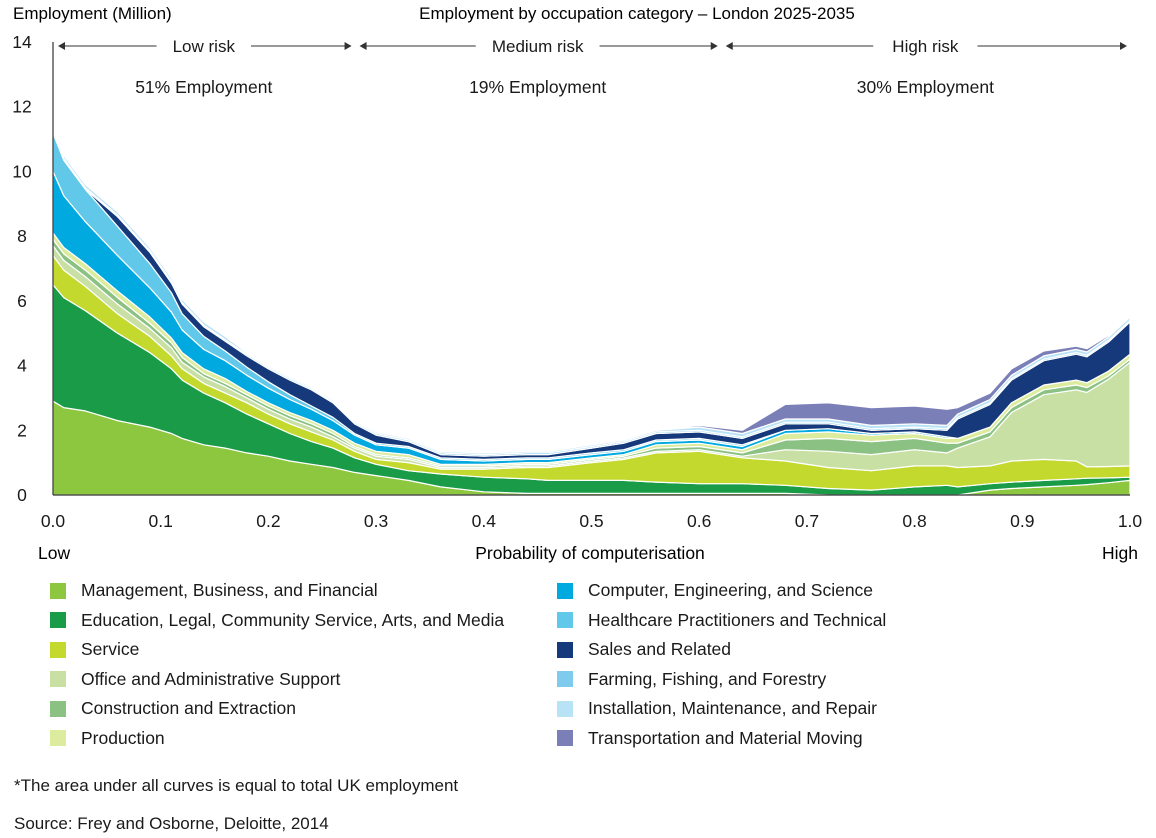 Image resolution: width=1156 pixels, height=838 pixels. I want to click on x-axis-label: Probability of computerisation, so click(590, 553).